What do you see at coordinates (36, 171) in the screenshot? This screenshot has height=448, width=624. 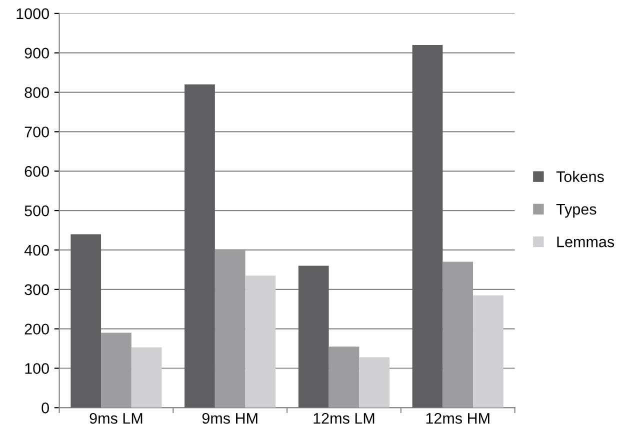 I see `y-tick-label: 600` at bounding box center [36, 171].